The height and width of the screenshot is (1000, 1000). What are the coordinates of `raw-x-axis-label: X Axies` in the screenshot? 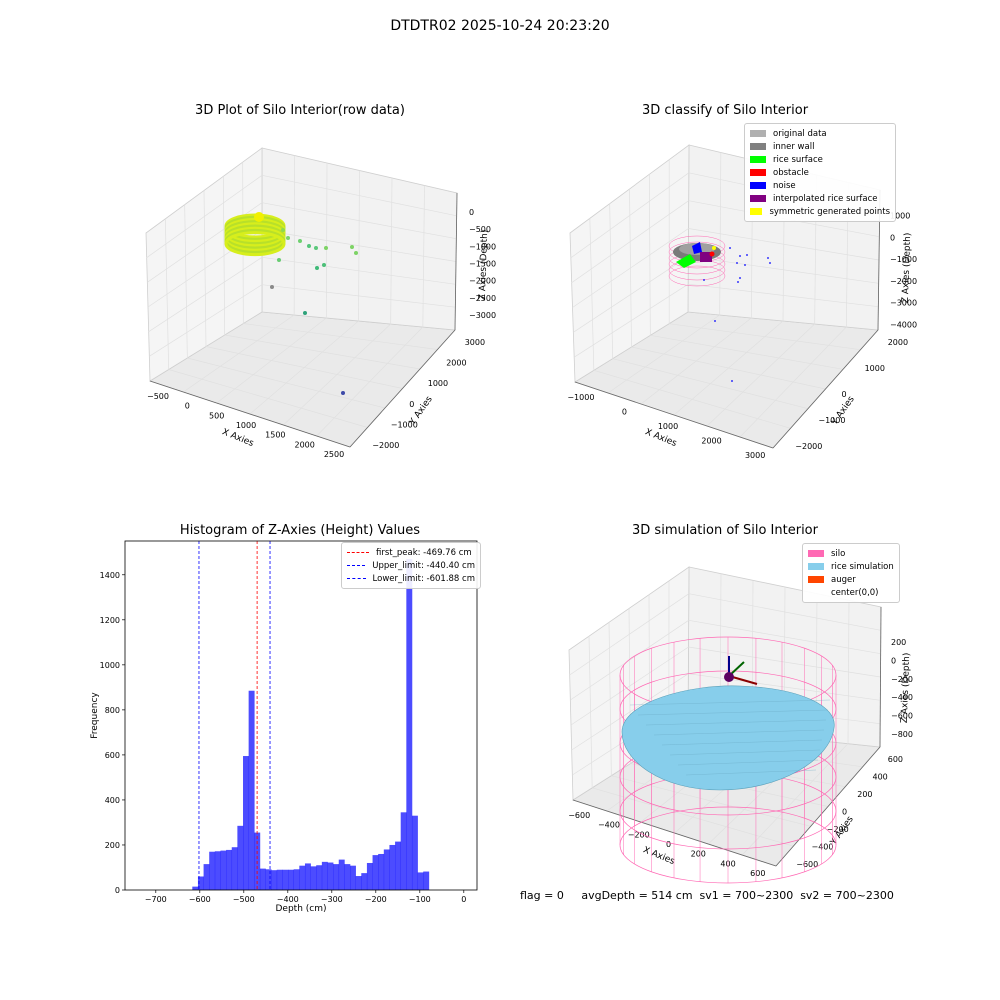 It's located at (237, 438).